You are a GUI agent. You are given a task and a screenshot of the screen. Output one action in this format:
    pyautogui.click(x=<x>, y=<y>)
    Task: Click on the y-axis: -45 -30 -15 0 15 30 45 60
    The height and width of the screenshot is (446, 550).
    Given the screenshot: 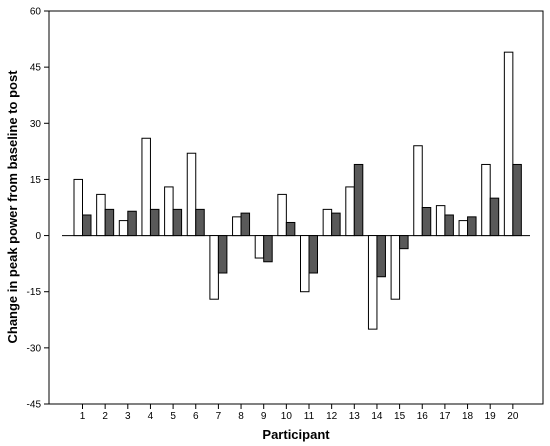 What is the action you would take?
    pyautogui.click(x=38, y=209)
    